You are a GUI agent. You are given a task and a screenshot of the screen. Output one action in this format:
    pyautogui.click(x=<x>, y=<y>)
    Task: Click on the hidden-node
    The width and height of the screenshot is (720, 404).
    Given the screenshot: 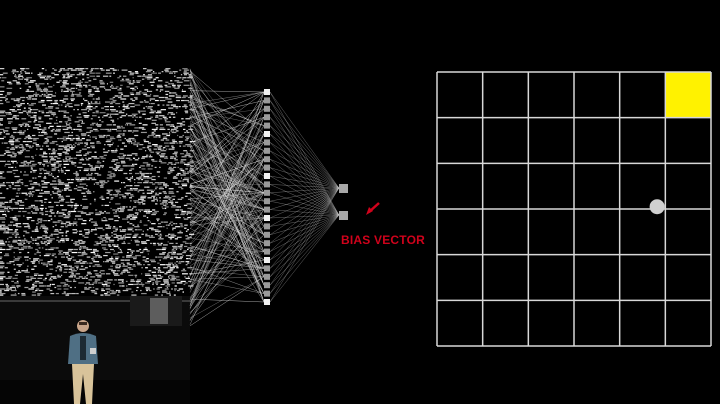 What is the action you would take?
    pyautogui.click(x=267, y=92)
    